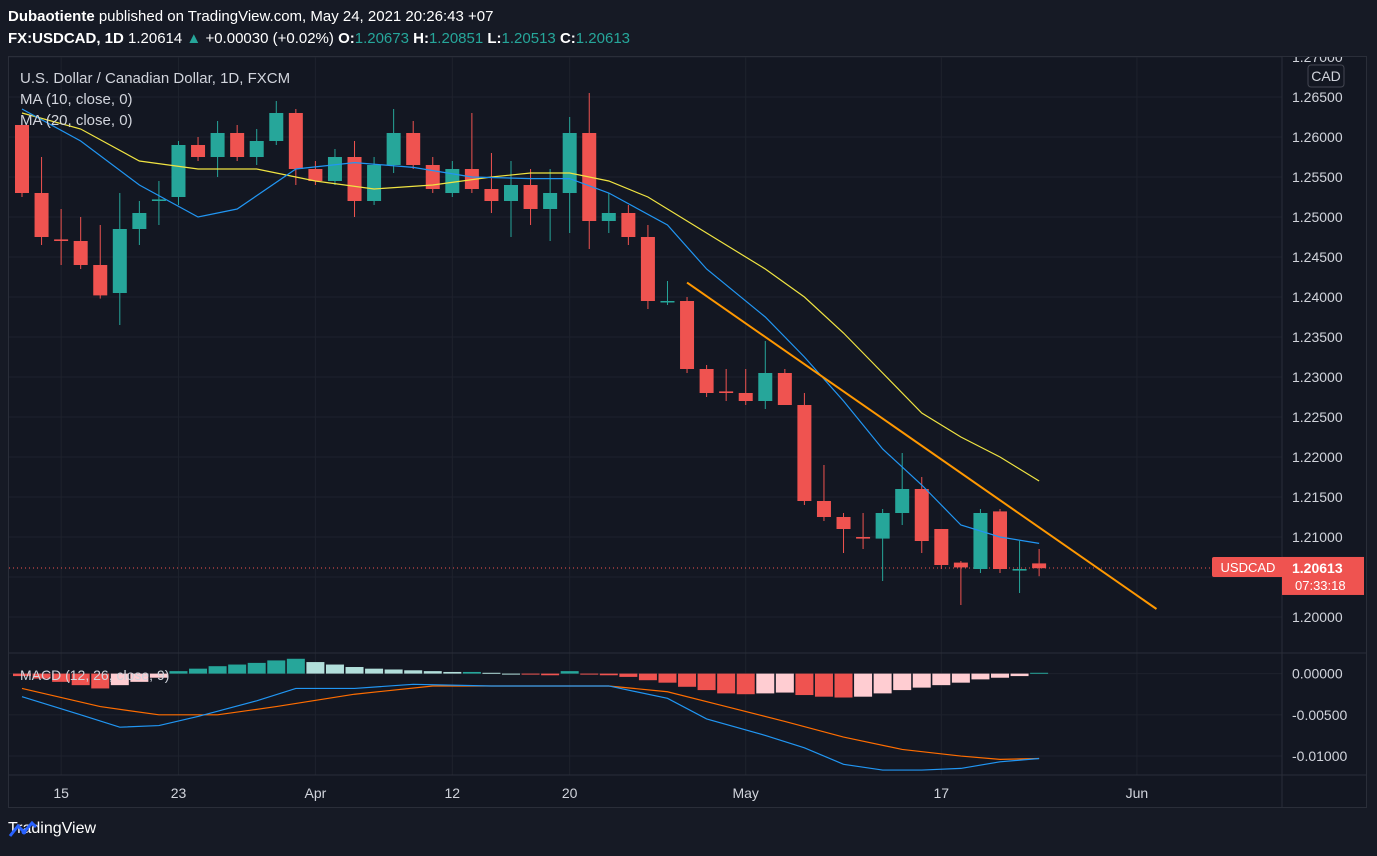 This screenshot has width=1377, height=856. What do you see at coordinates (66, 38) in the screenshot?
I see `symbol-label: FX:USDCAD, 1D` at bounding box center [66, 38].